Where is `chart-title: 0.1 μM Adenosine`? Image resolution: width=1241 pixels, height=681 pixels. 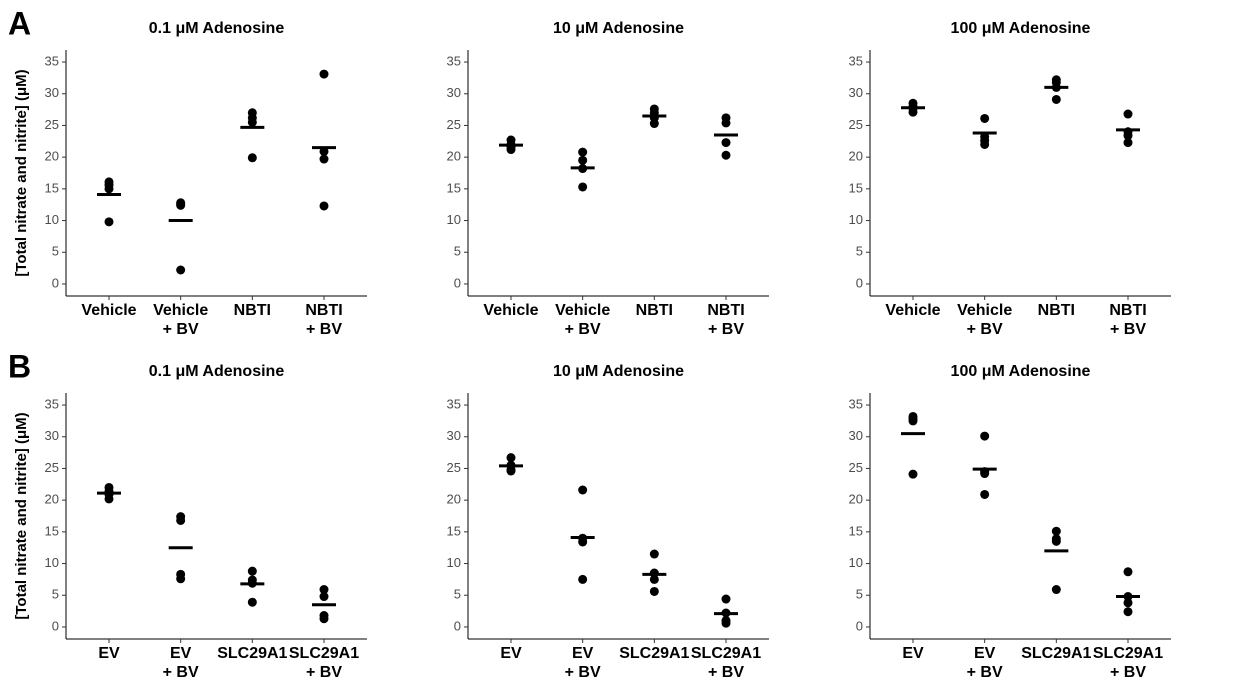 chart-title: 0.1 μM Adenosine is located at coordinates (217, 28).